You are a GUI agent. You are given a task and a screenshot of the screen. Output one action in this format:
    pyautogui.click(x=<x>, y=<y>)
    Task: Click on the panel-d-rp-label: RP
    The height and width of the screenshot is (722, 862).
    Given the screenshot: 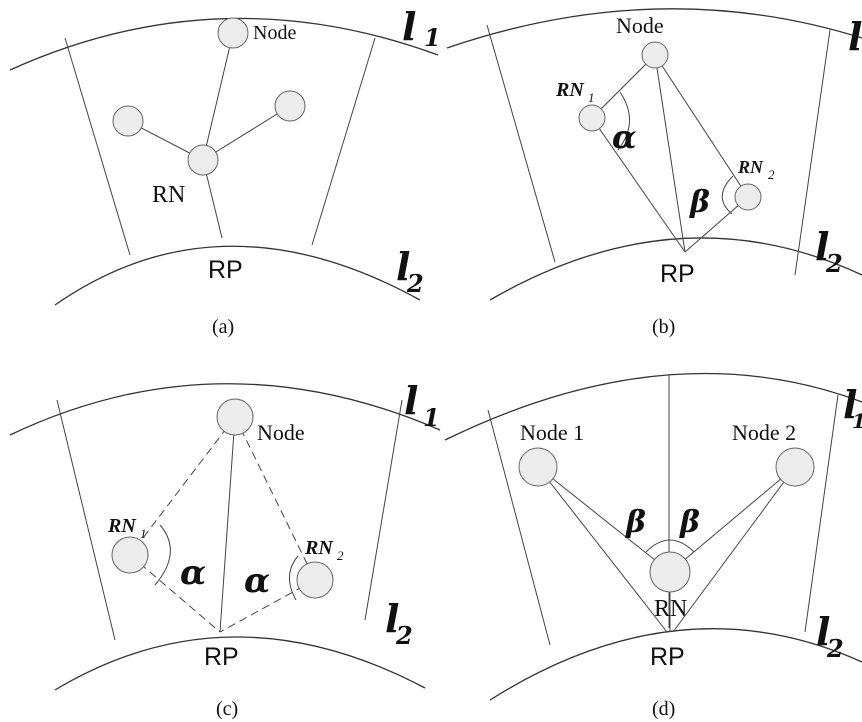 What is the action you would take?
    pyautogui.click(x=667, y=657)
    